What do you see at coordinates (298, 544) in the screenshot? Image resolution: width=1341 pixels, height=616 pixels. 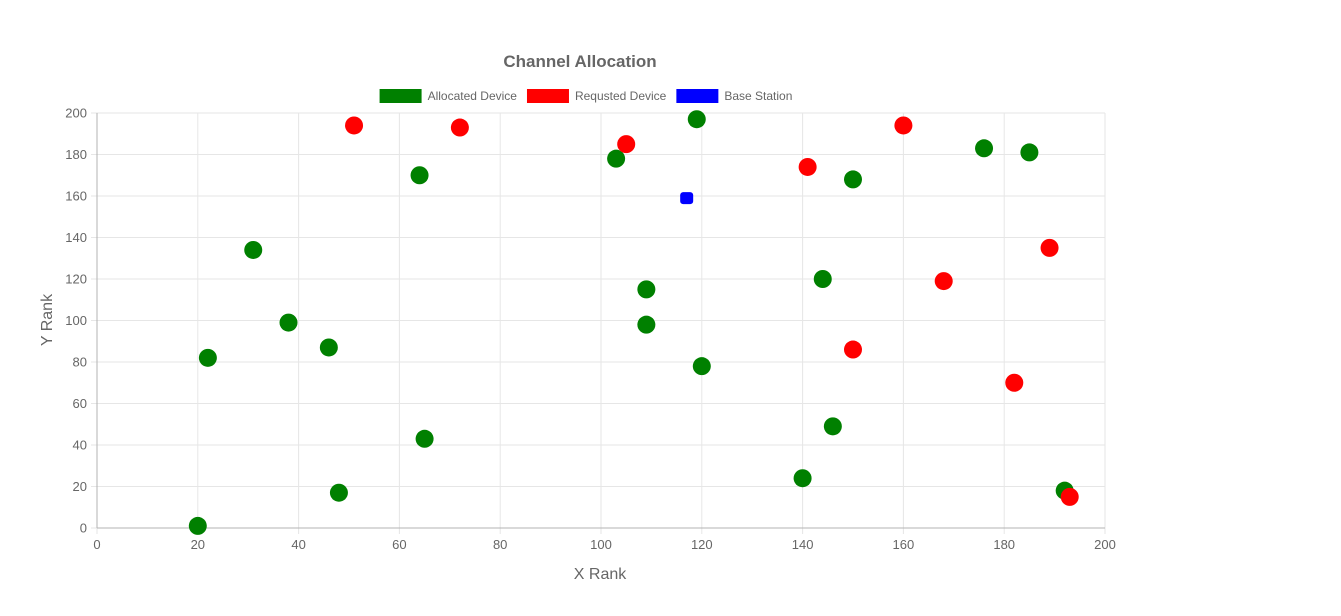 I see `x-tick-label: 40` at bounding box center [298, 544].